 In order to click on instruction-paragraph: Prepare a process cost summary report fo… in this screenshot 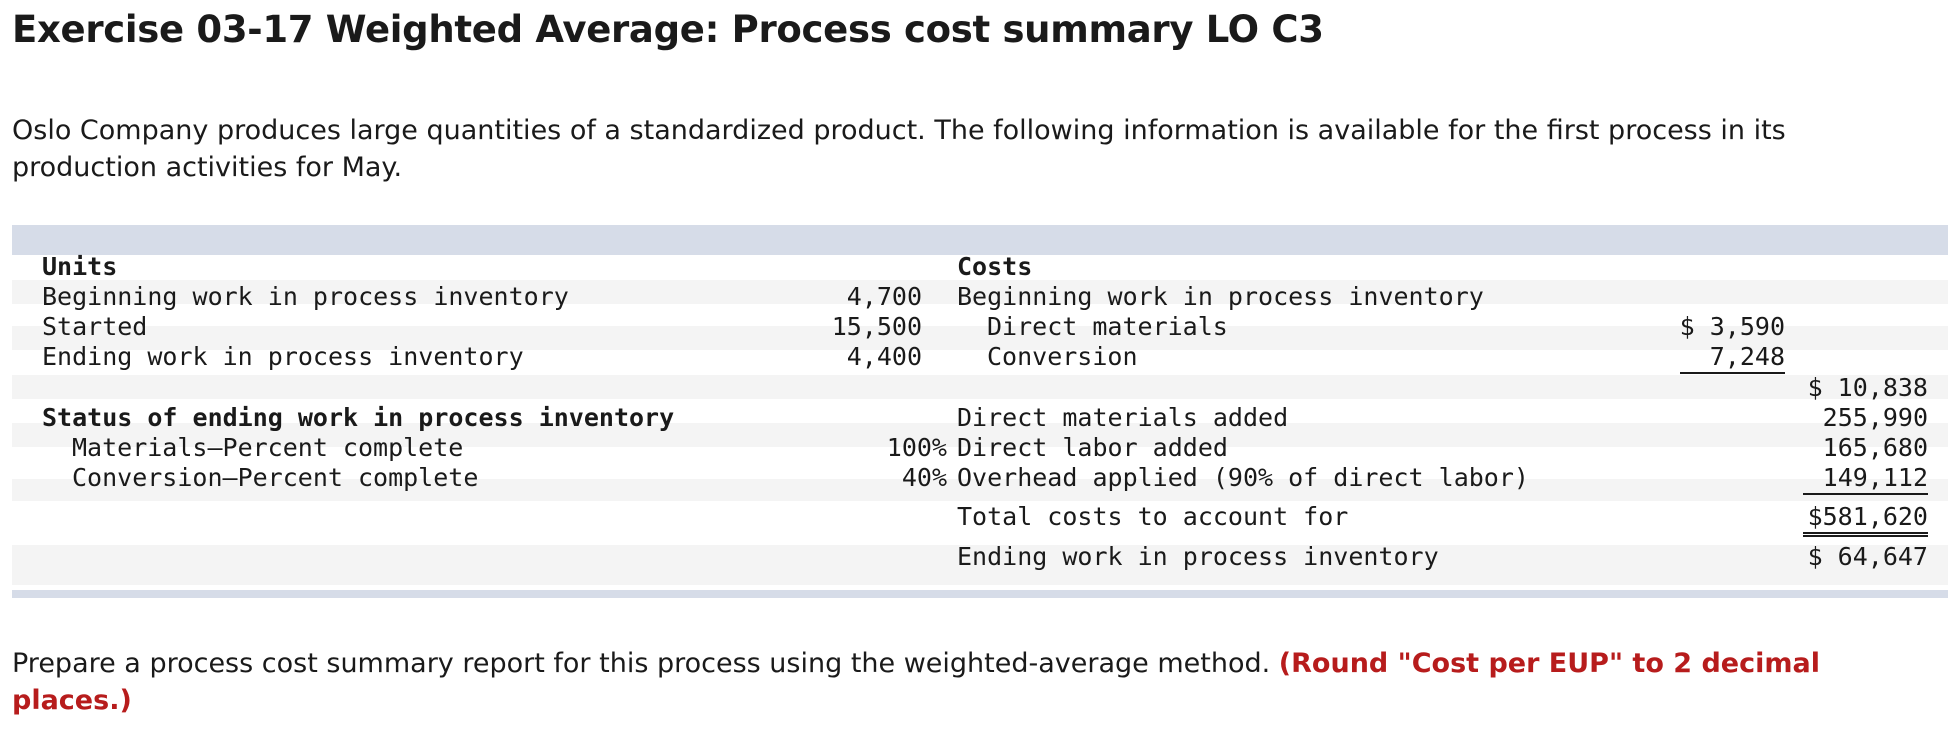, I will do `click(962, 682)`.